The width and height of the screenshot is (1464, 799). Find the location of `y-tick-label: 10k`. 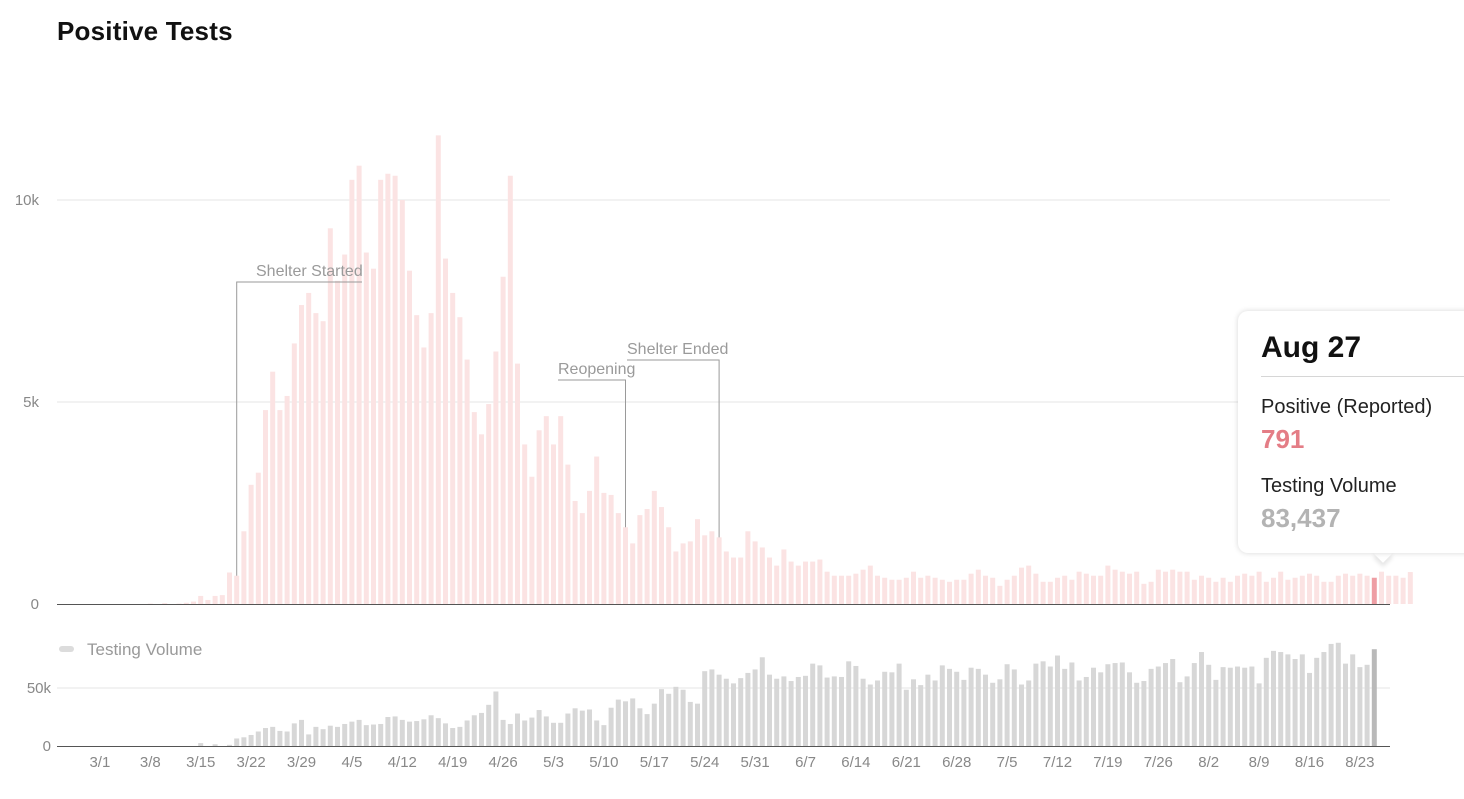

y-tick-label: 10k is located at coordinates (27, 200).